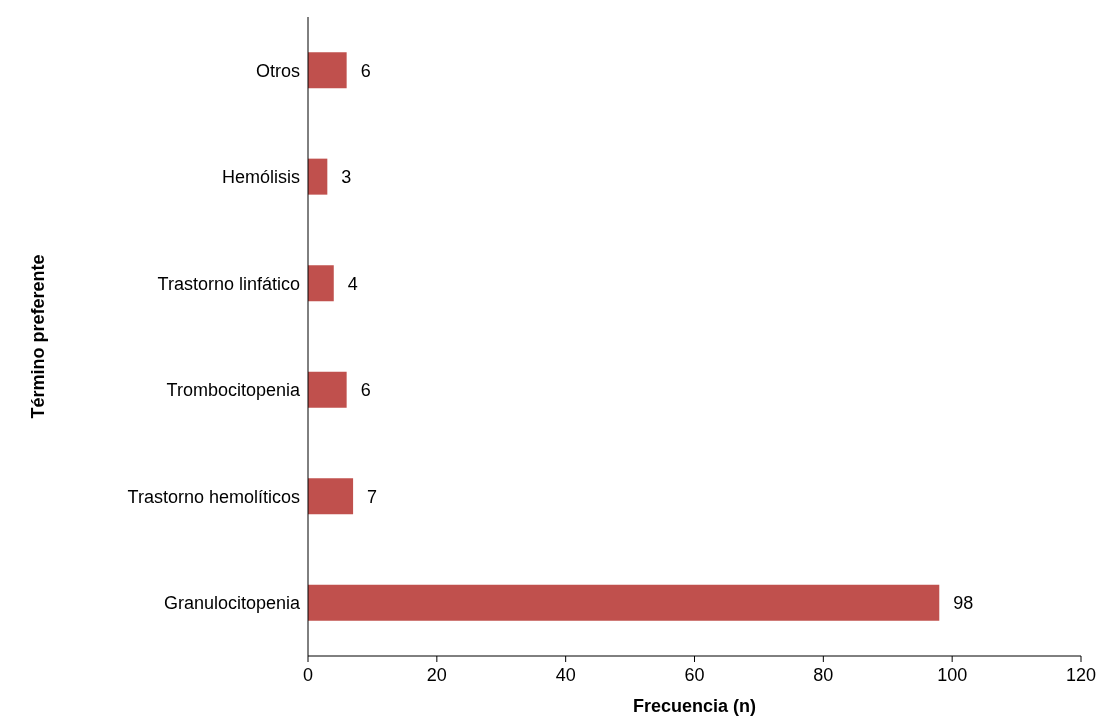 The height and width of the screenshot is (726, 1113). What do you see at coordinates (38, 336) in the screenshot?
I see `y-axis-title: Término preferente` at bounding box center [38, 336].